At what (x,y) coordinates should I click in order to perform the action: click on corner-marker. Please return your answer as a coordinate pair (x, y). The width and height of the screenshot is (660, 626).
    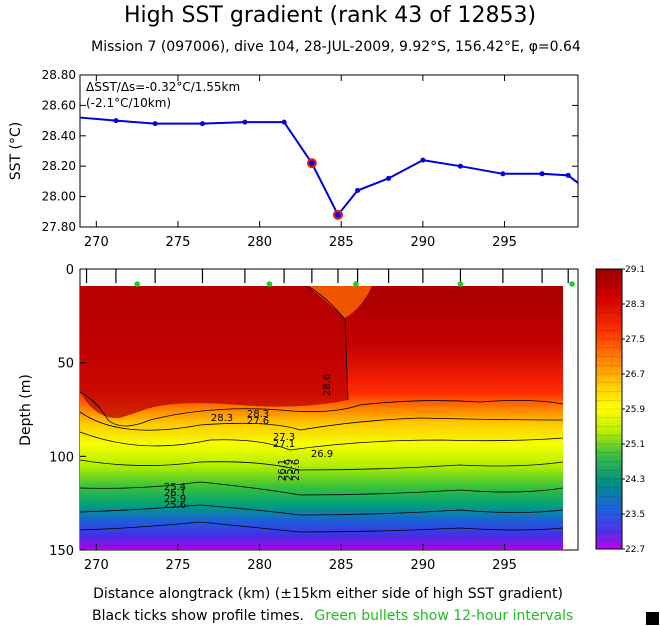
    Looking at the image, I should click on (652, 618).